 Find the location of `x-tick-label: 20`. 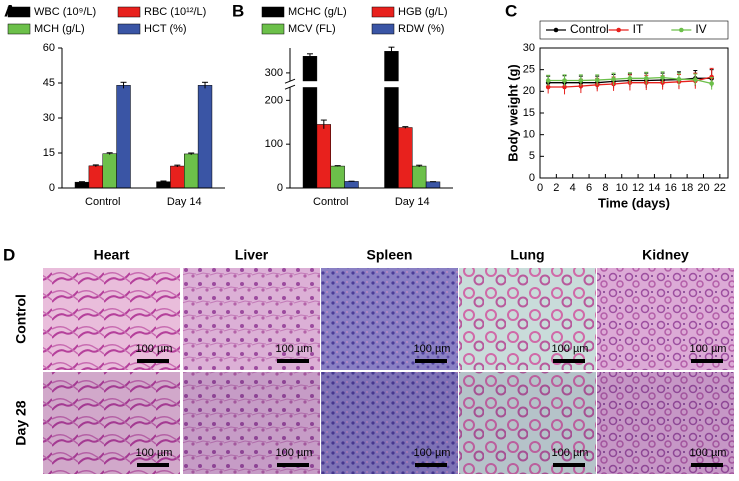

x-tick-label: 20 is located at coordinates (703, 188).